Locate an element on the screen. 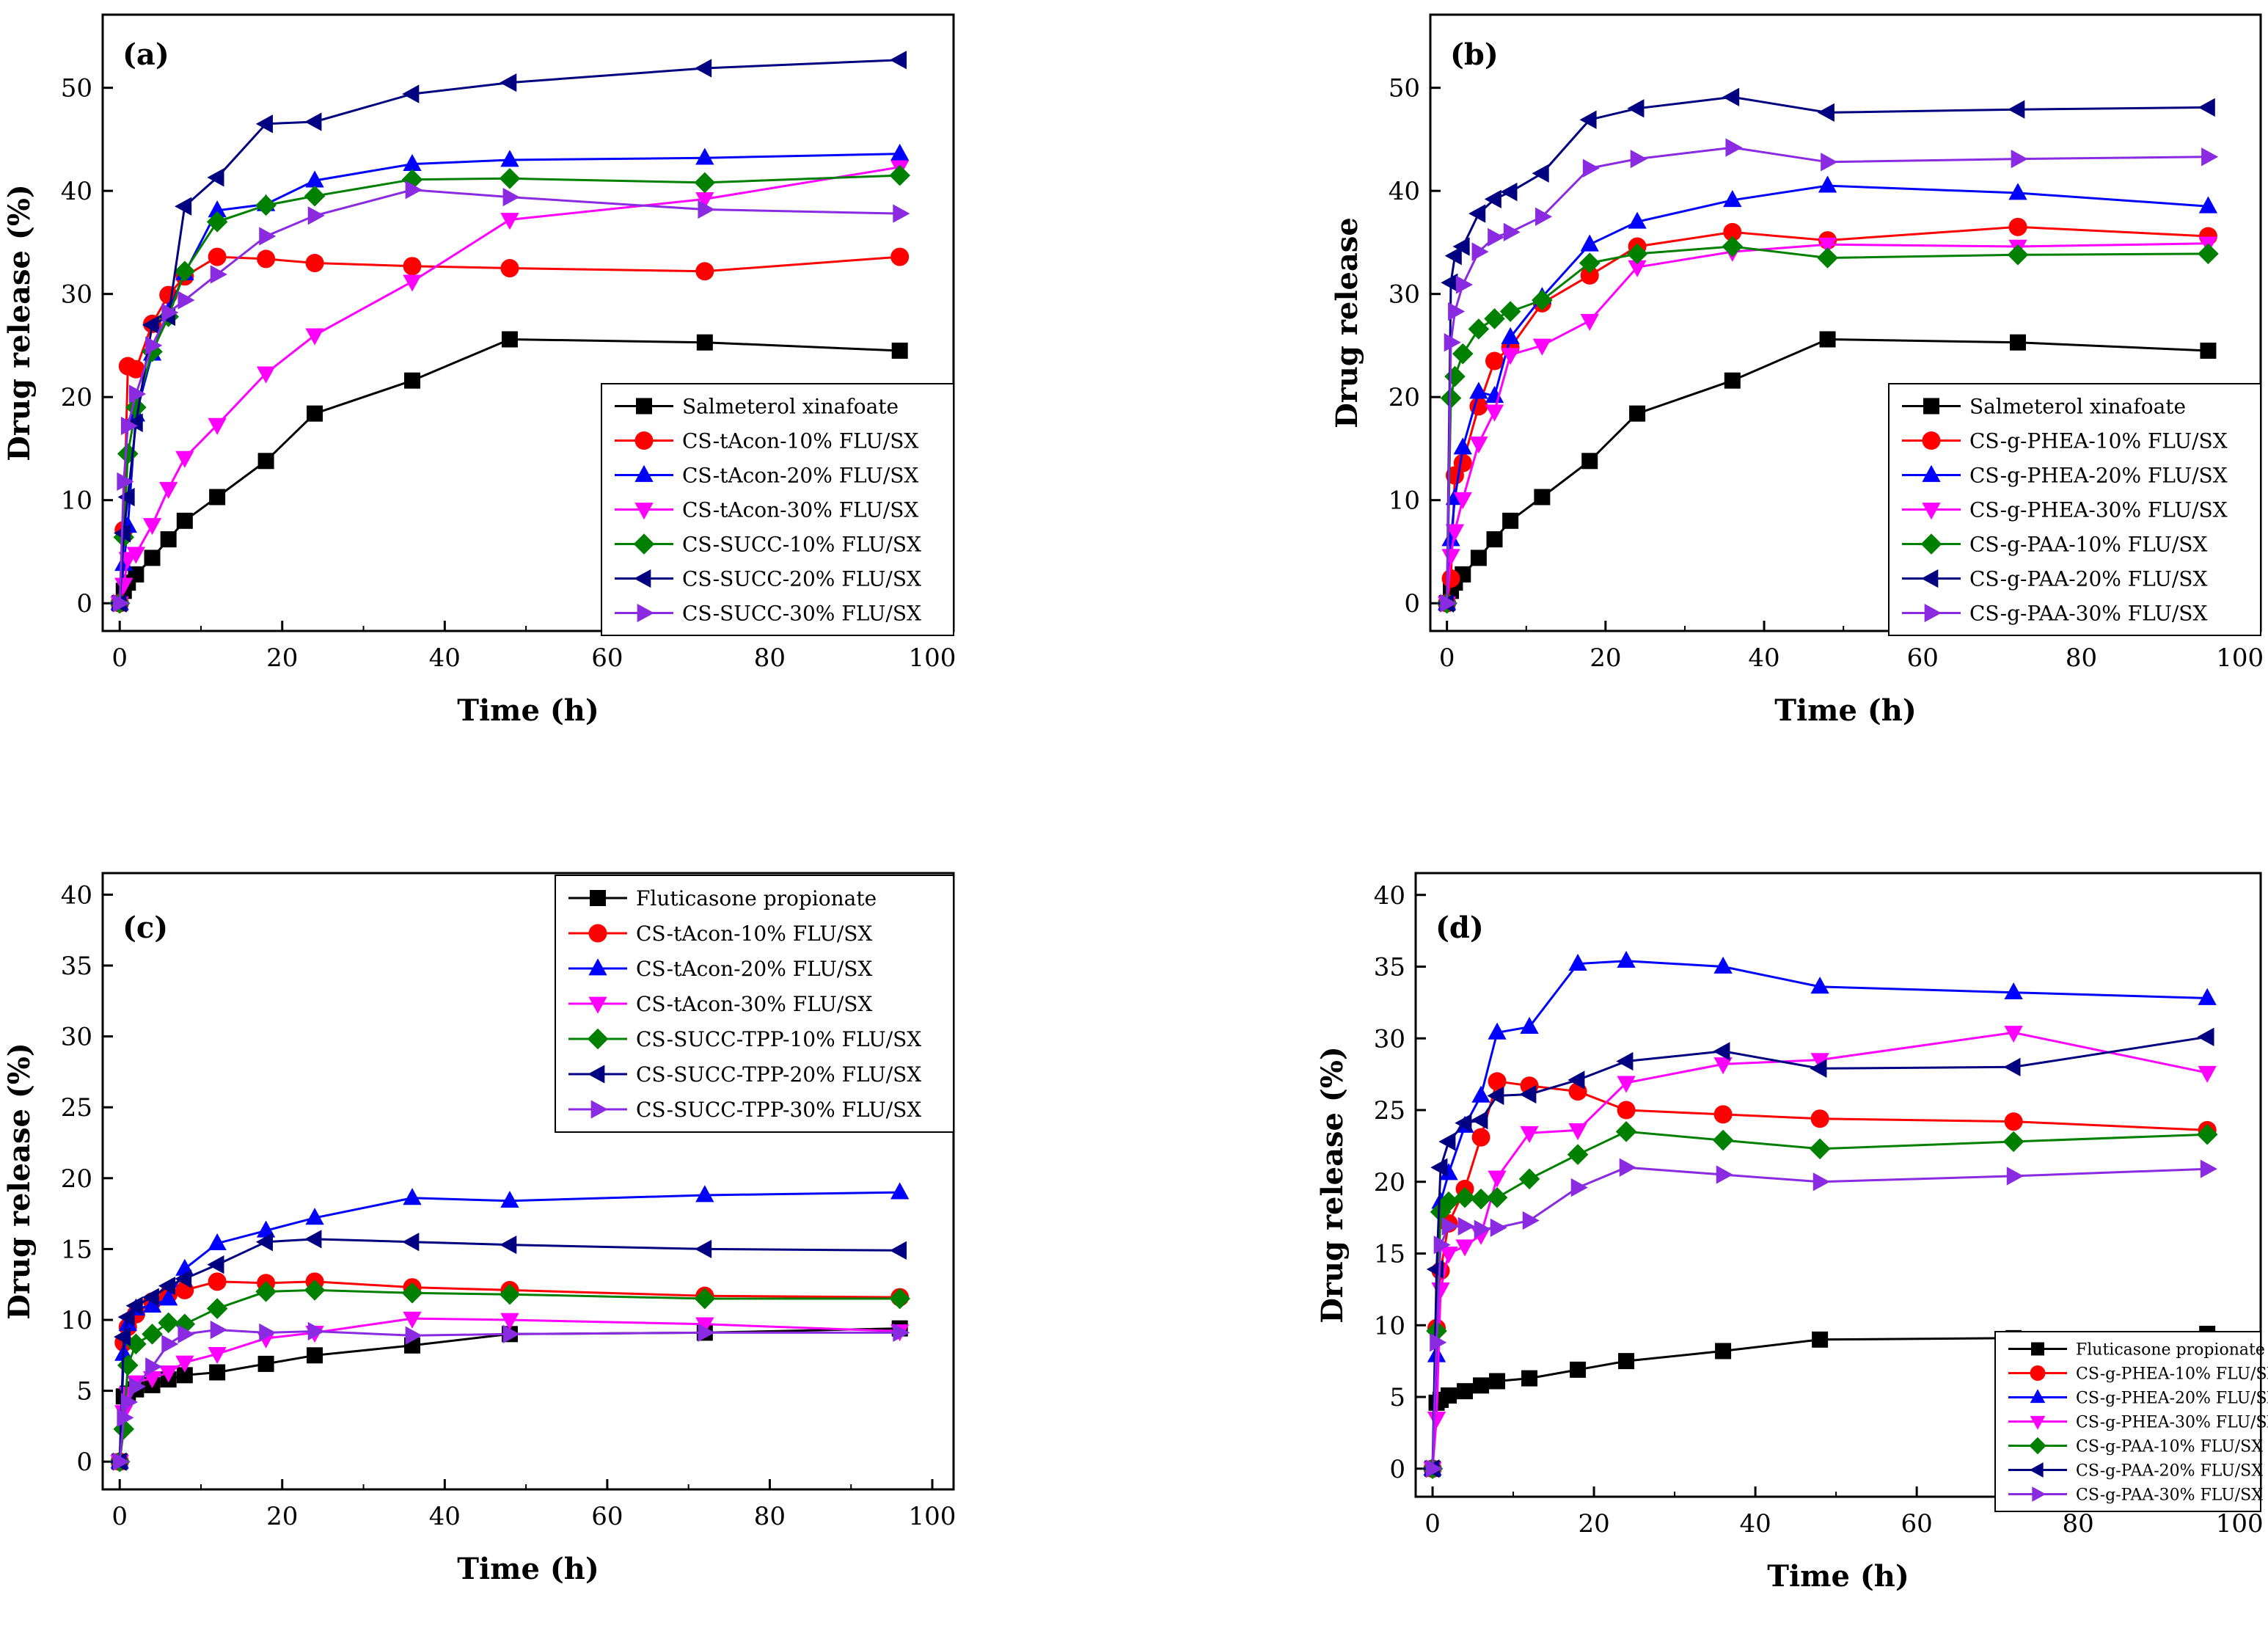 The height and width of the screenshot is (1631, 2268). panel-label: (b) is located at coordinates (1474, 55).